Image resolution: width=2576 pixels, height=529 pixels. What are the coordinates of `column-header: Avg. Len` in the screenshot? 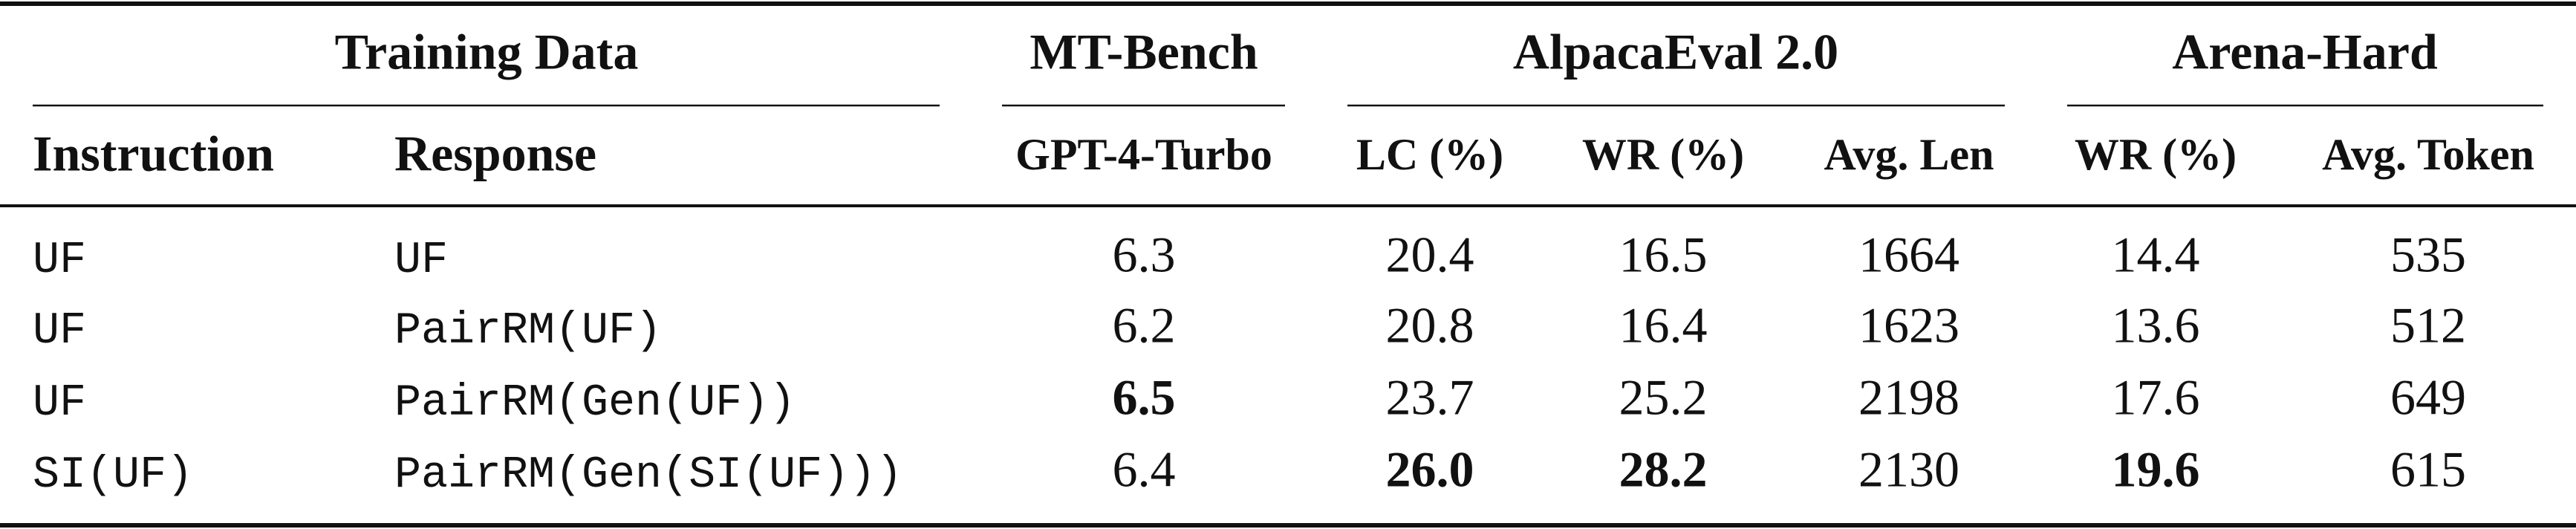 It's located at (1909, 154).